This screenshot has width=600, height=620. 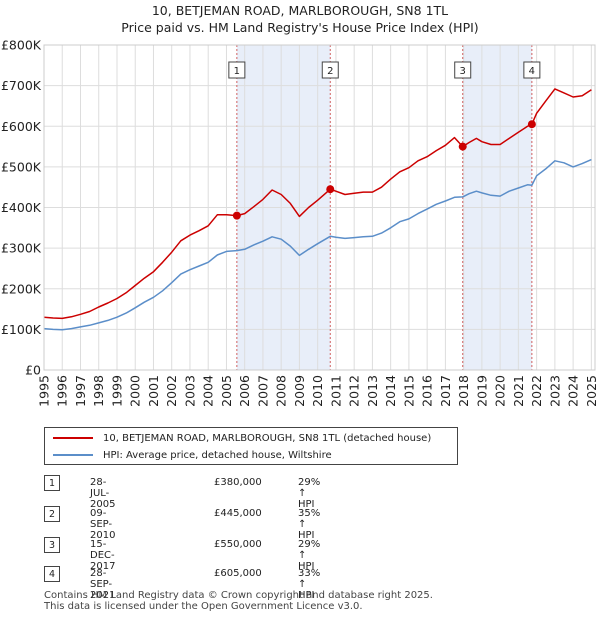 I want to click on x-tick-label: 2011, so click(x=335, y=391).